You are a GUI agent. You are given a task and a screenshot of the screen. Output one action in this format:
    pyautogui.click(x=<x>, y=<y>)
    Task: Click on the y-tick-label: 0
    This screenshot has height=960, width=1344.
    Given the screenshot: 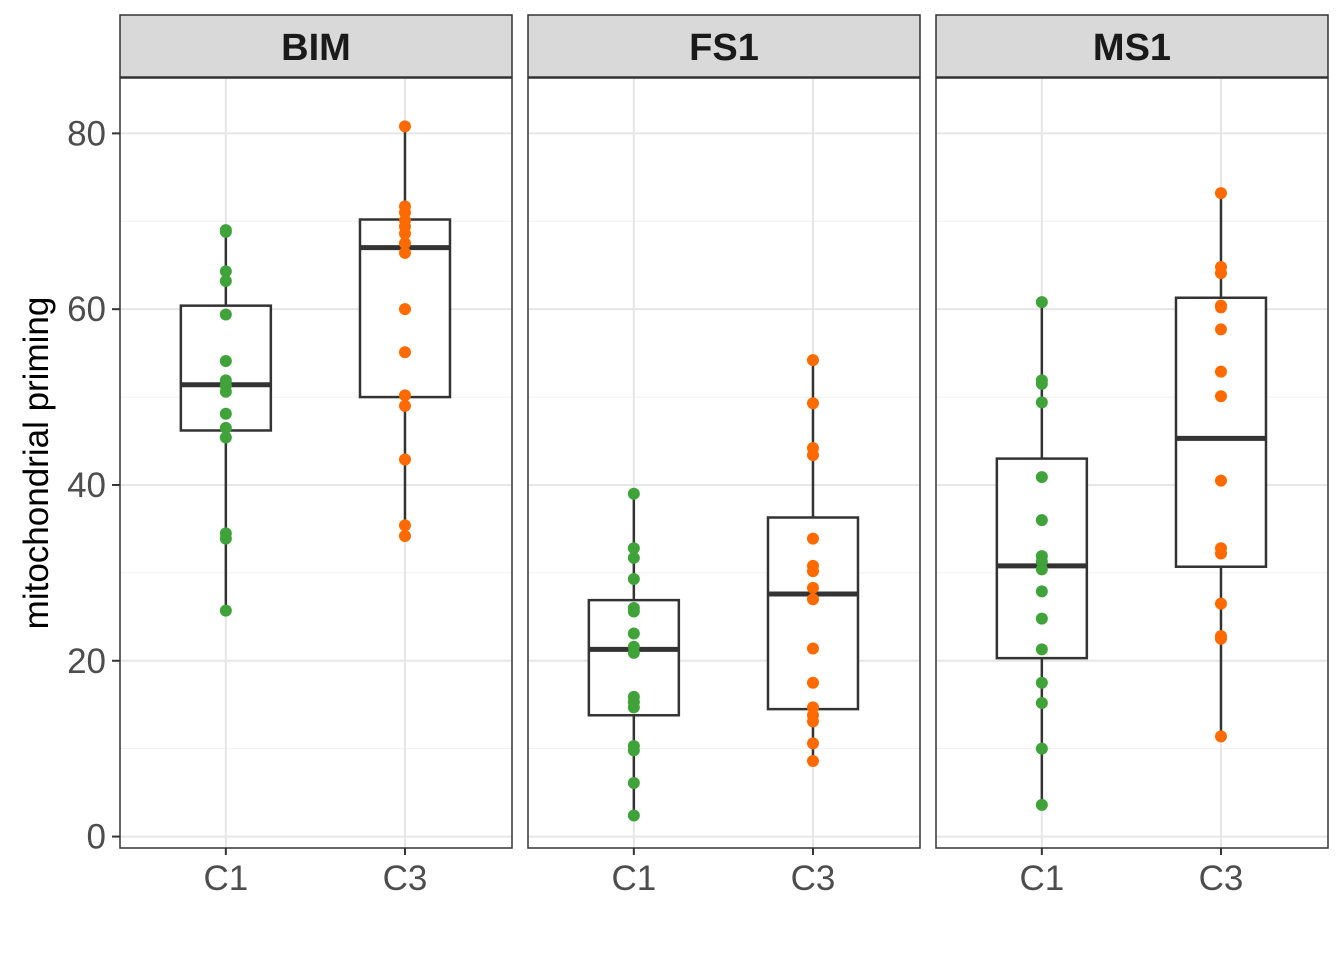 What is the action you would take?
    pyautogui.click(x=96, y=837)
    